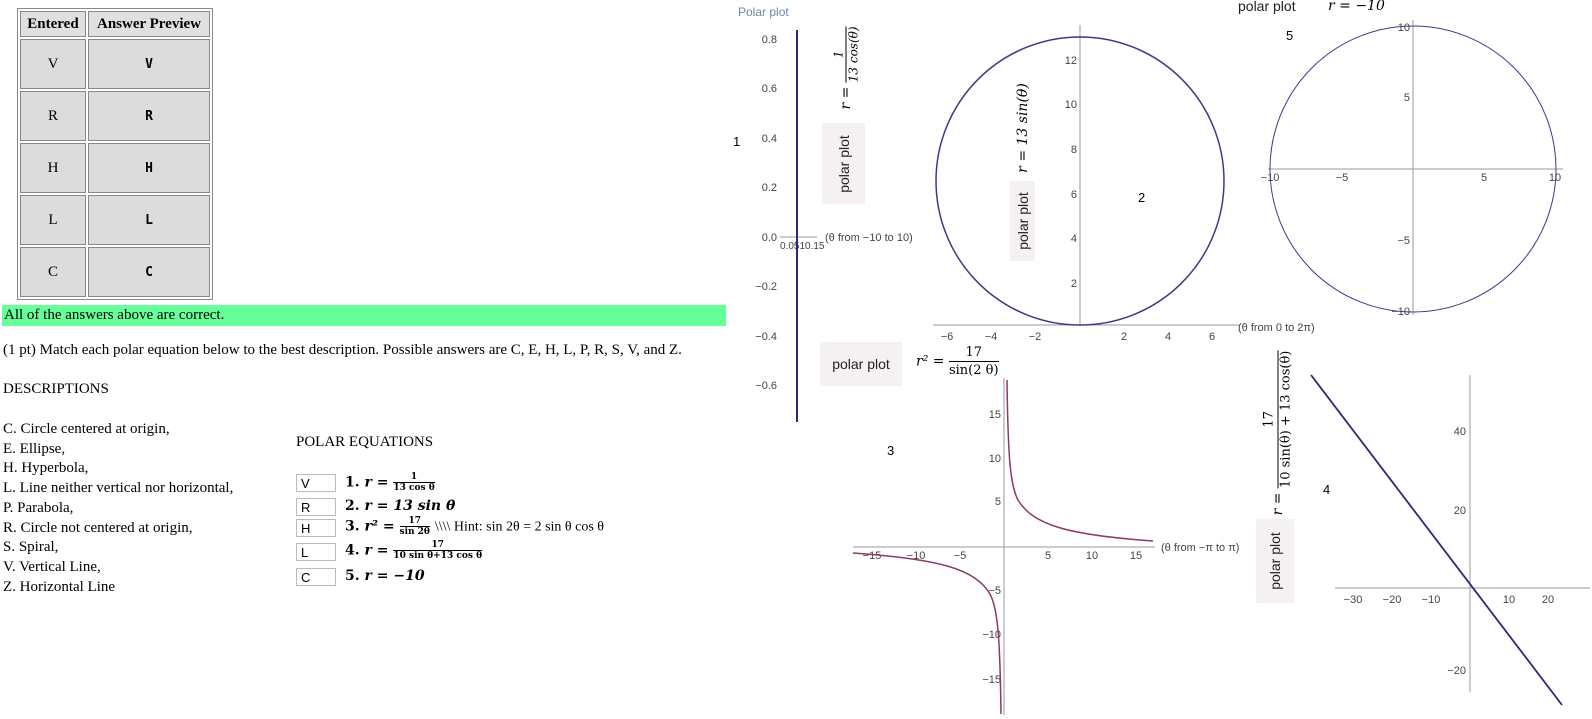 The width and height of the screenshot is (1592, 719). I want to click on plot-5: 10 5 −5 −10 −10 −5 5 10, so click(1412, 169).